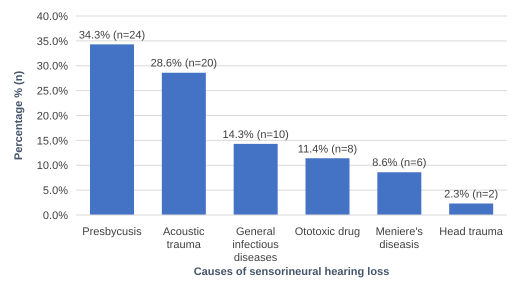 The image size is (525, 289). Describe the element at coordinates (112, 35) in the screenshot. I see `data-label: 34.3% (n=24)` at that location.